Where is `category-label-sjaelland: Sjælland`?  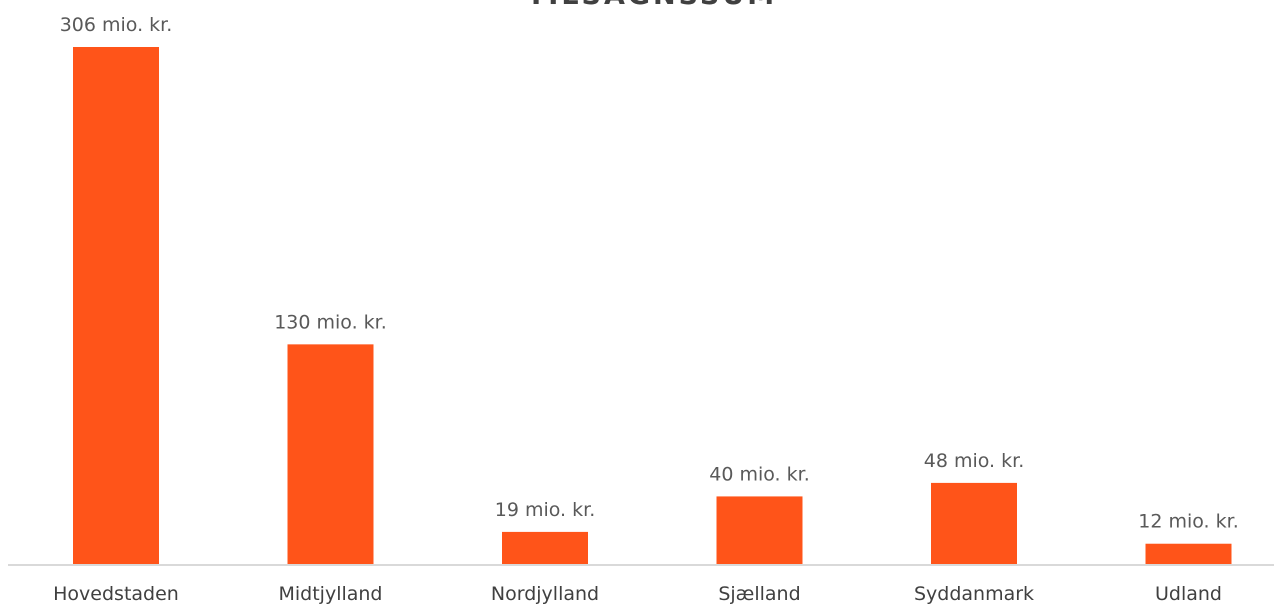
category-label-sjaelland: Sjælland is located at coordinates (759, 594).